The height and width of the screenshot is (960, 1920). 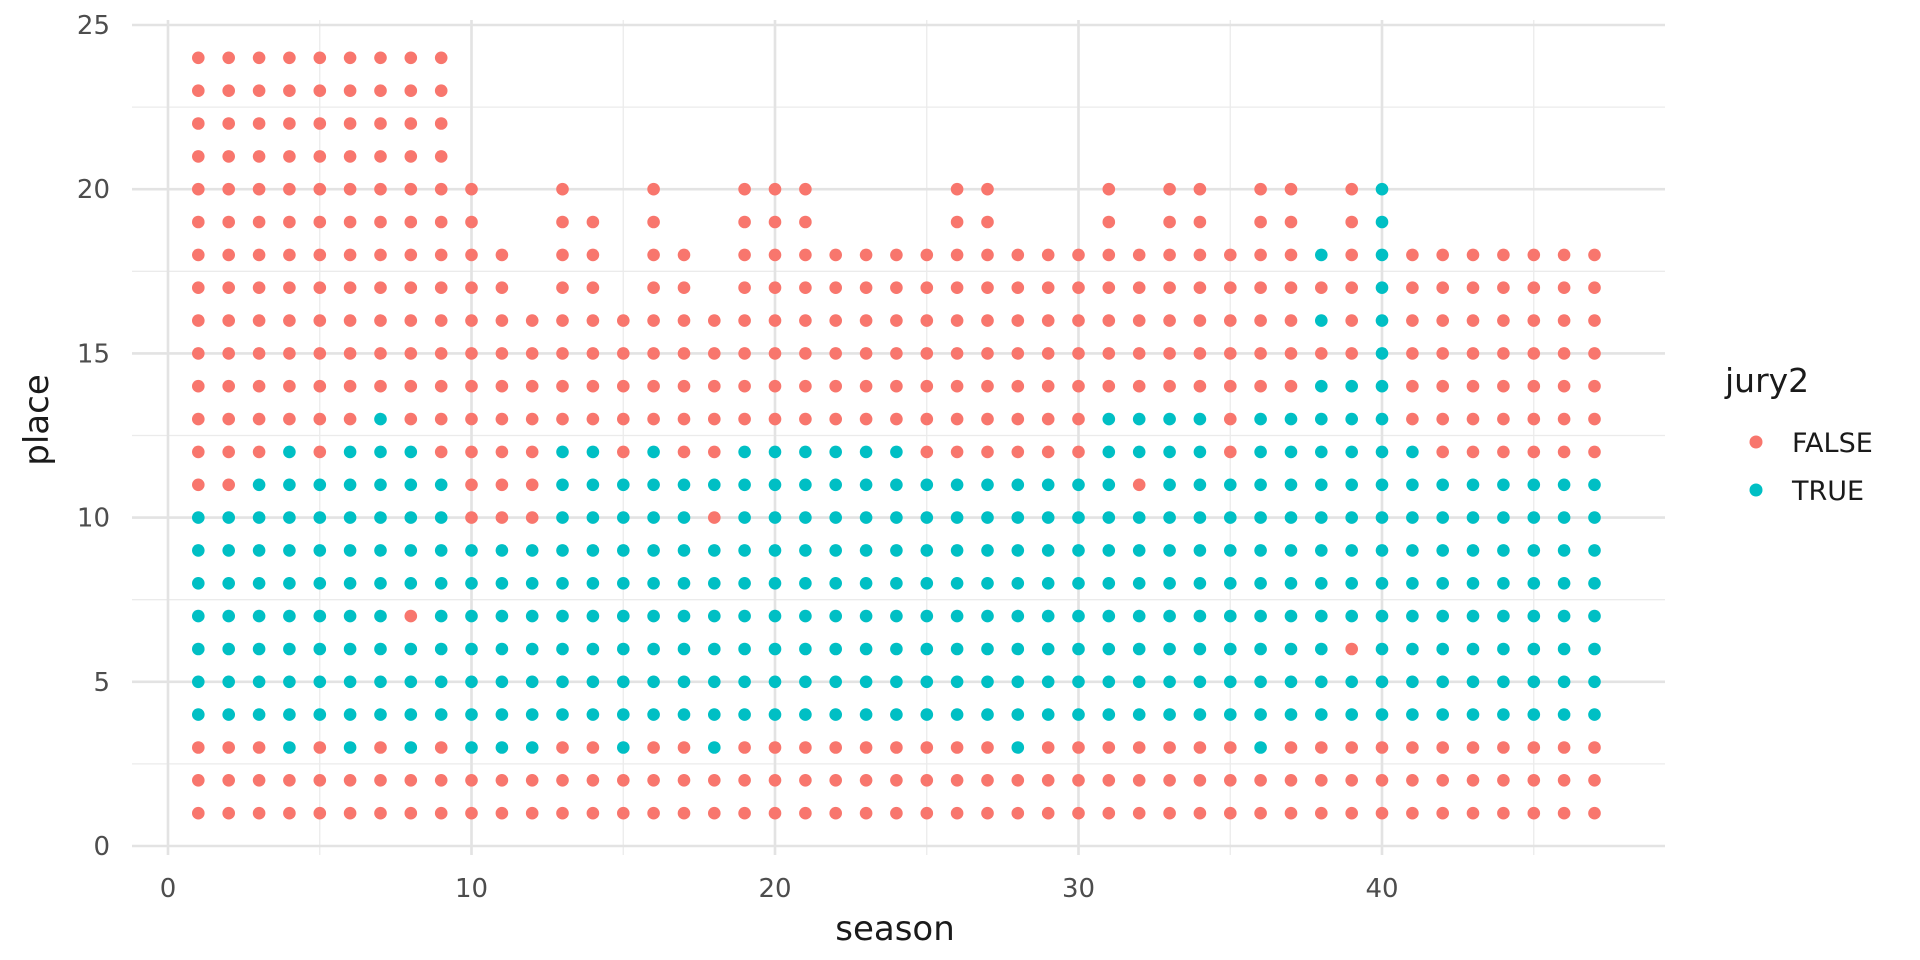 I want to click on x-axis-title: season, so click(x=895, y=929).